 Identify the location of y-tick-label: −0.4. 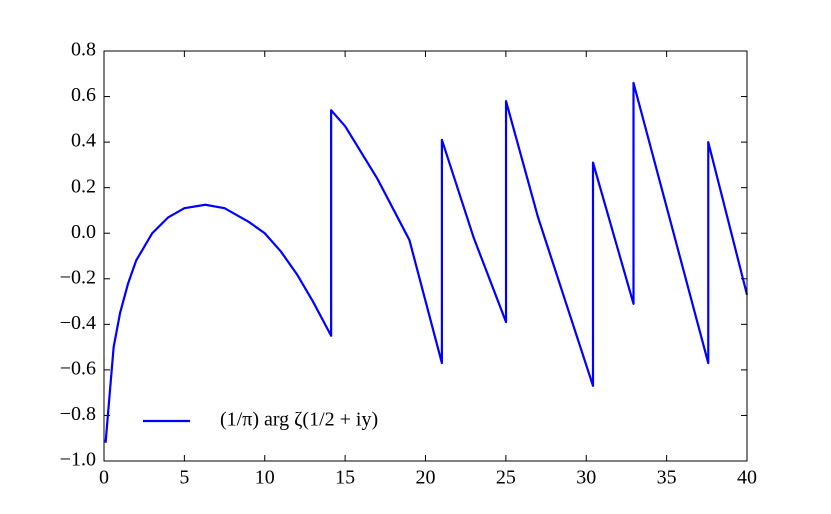
(78, 323).